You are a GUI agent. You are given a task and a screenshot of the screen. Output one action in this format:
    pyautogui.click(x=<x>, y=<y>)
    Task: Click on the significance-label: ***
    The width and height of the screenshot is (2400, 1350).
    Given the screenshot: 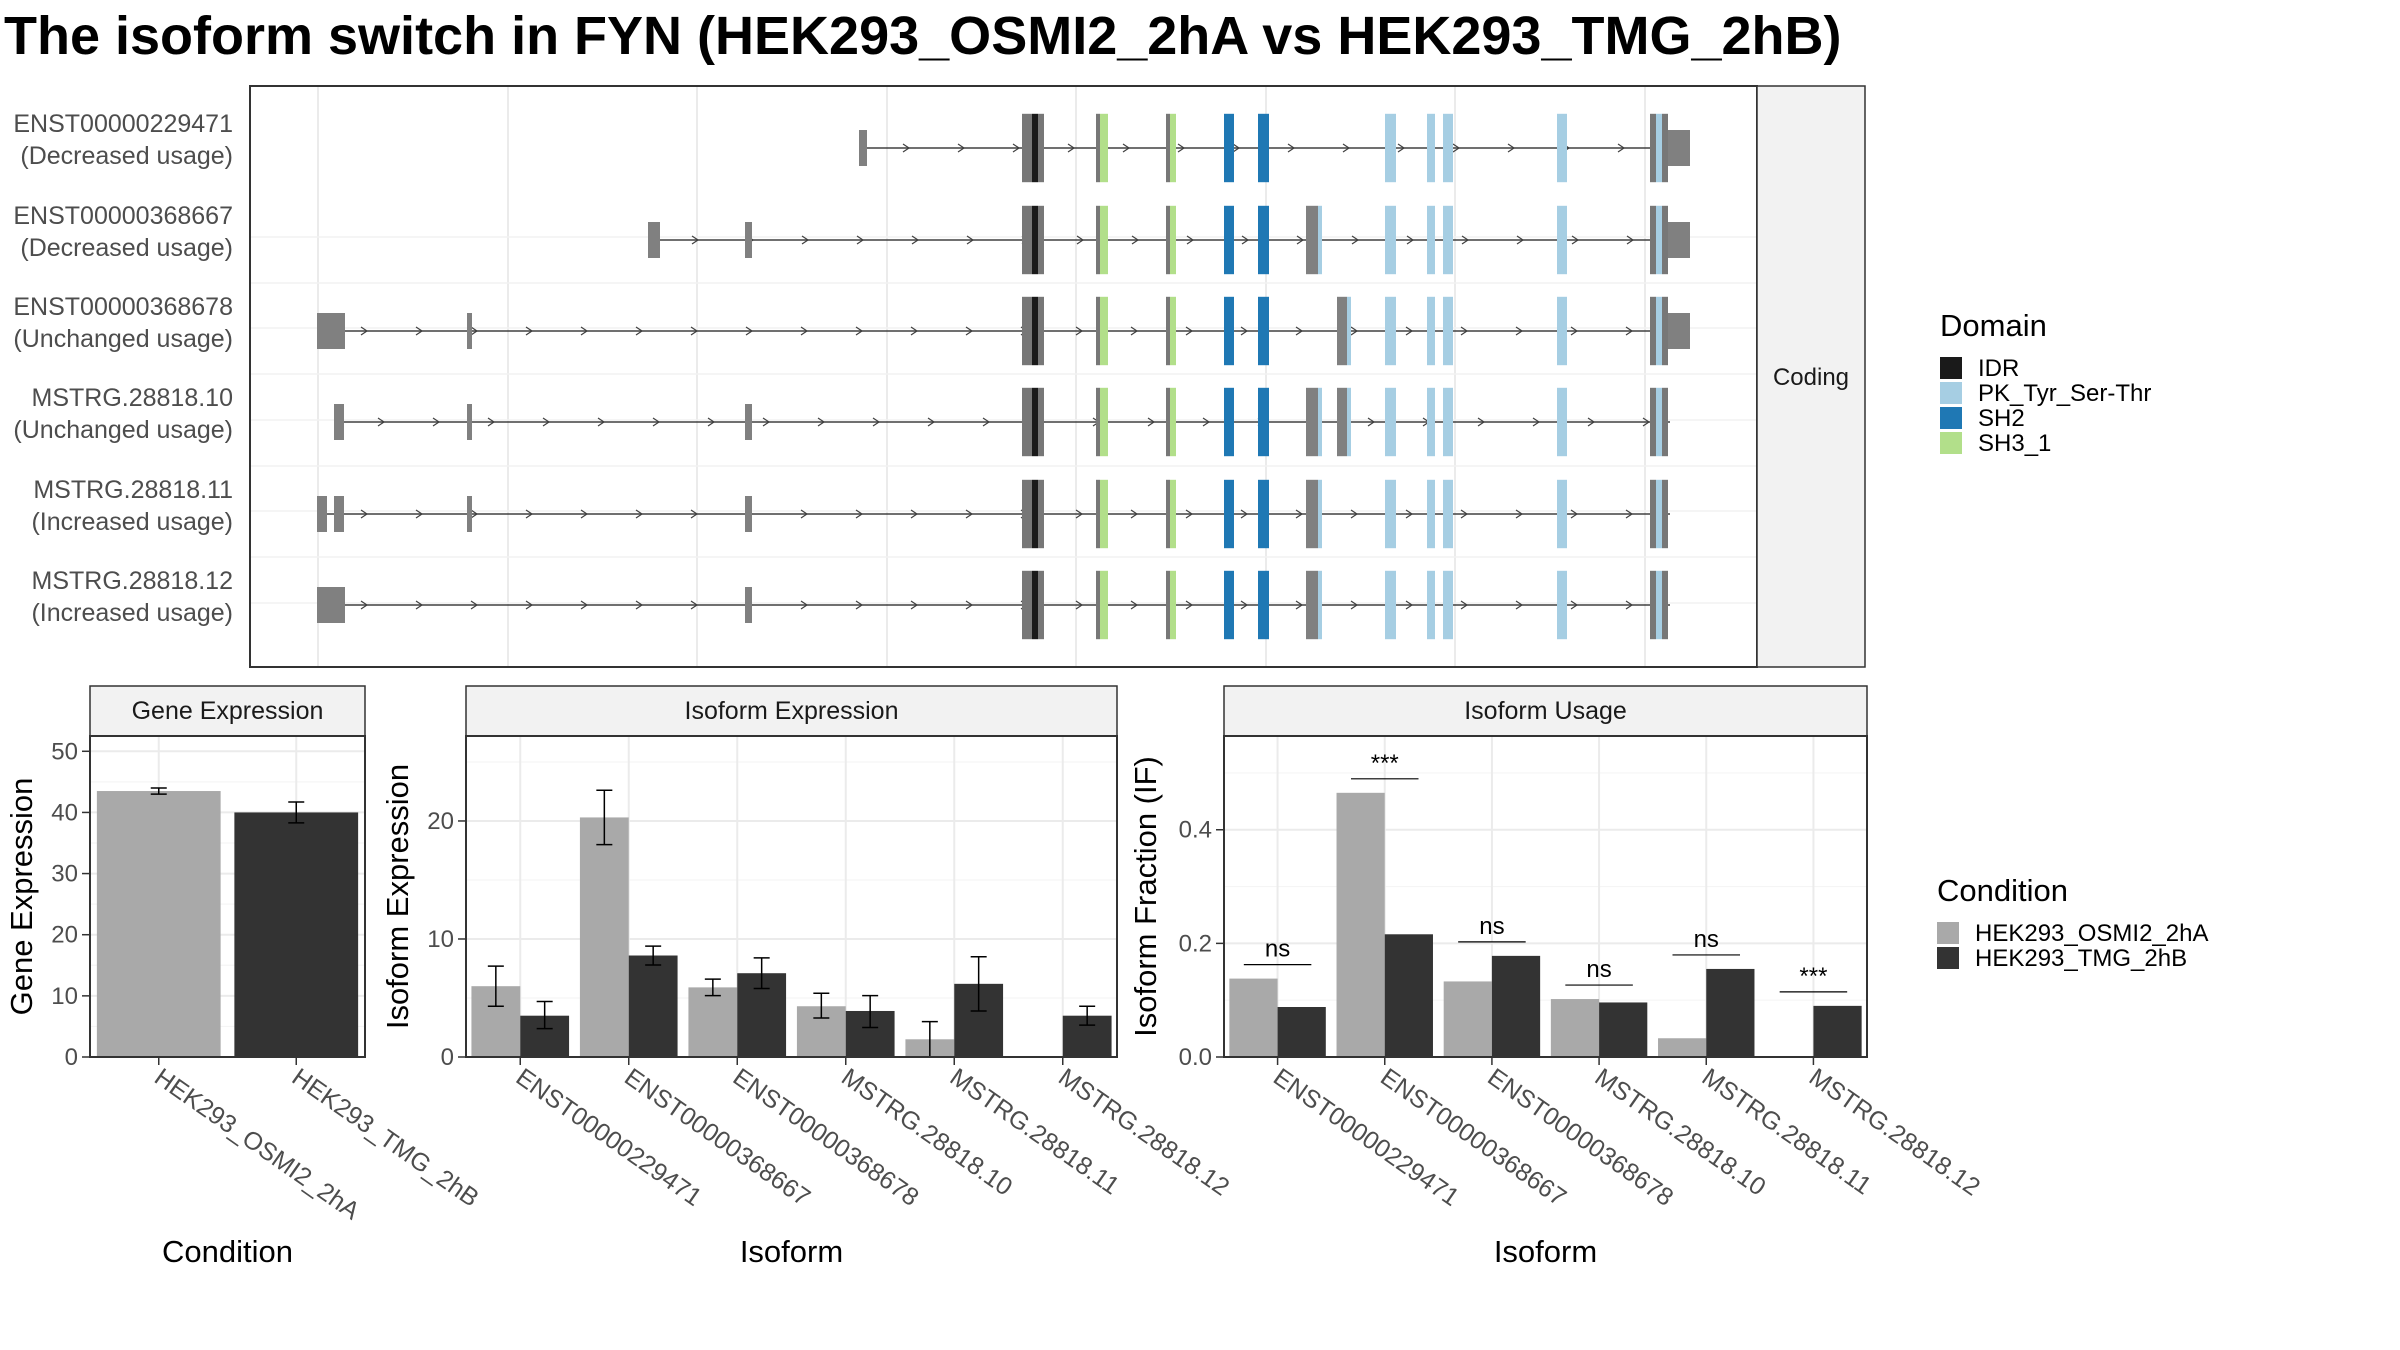 What is the action you would take?
    pyautogui.click(x=1385, y=763)
    